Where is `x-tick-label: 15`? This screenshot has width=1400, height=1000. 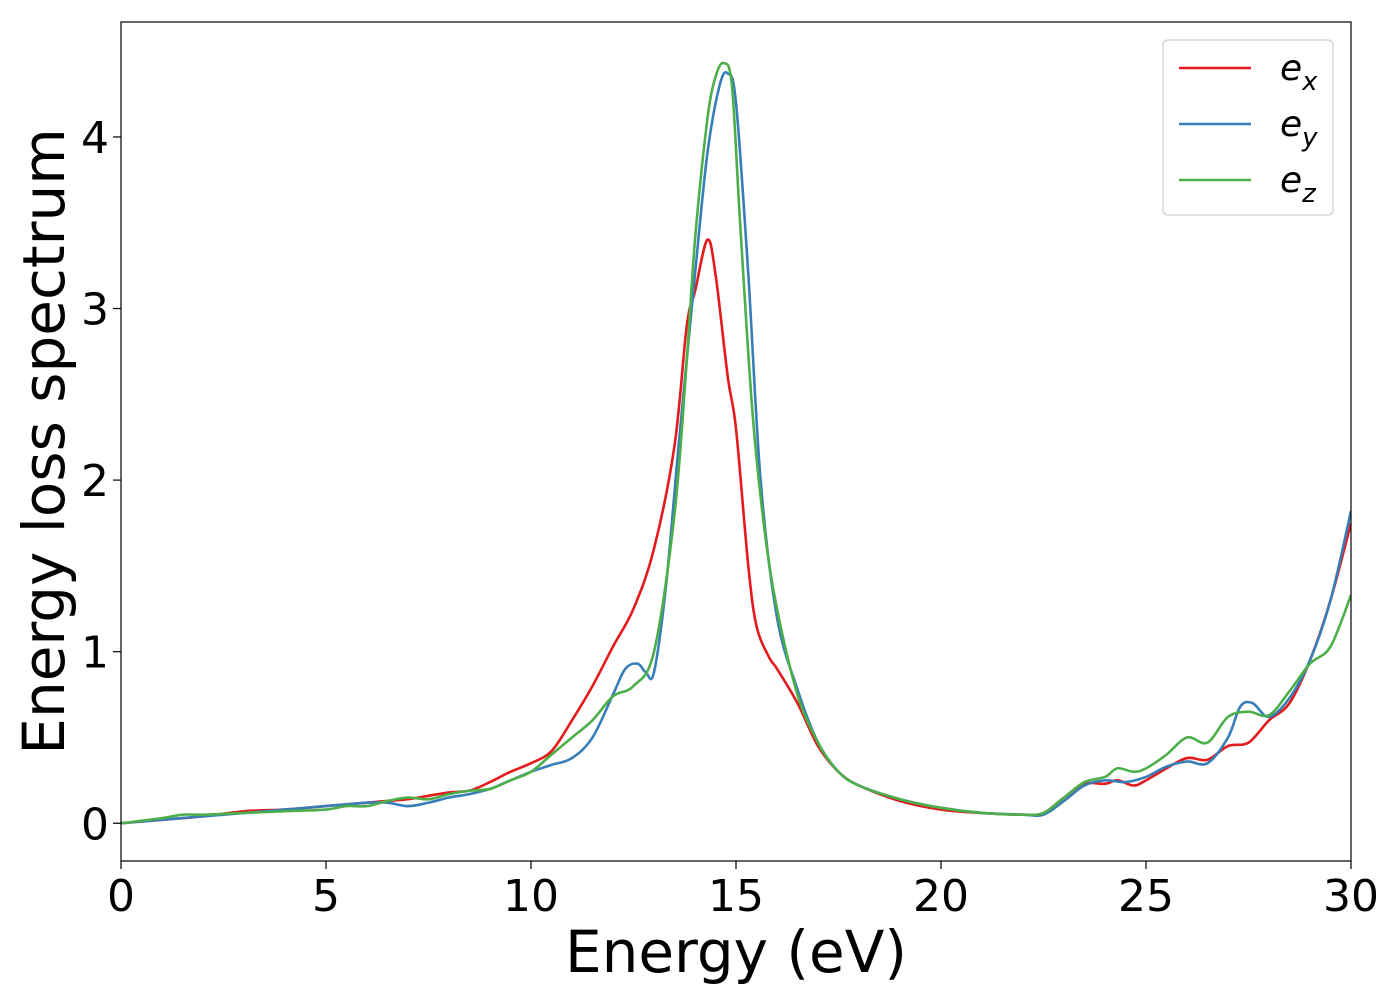
x-tick-label: 15 is located at coordinates (736, 896).